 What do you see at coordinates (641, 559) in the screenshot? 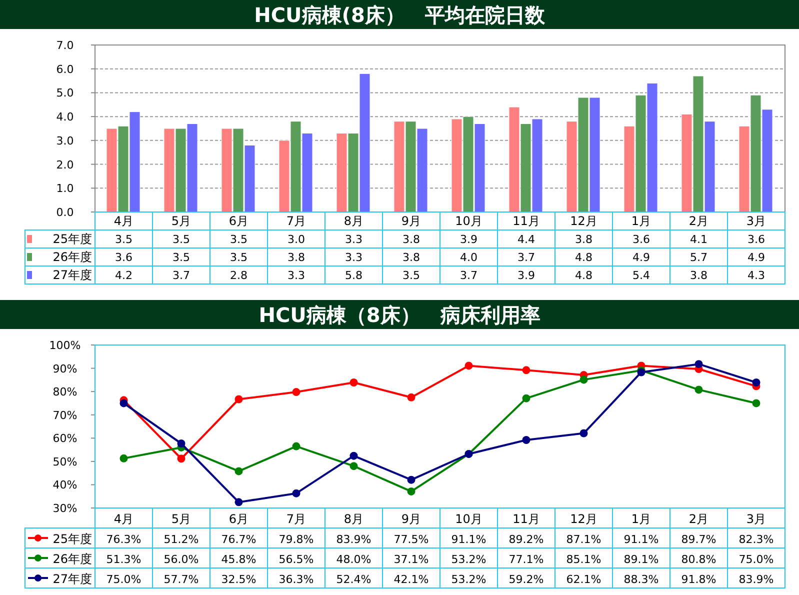
I see `data-label: 89.1%` at bounding box center [641, 559].